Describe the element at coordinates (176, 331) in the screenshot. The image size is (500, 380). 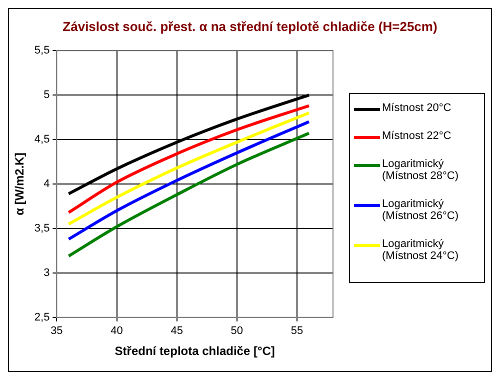
I see `x-tick-label: 45` at that location.